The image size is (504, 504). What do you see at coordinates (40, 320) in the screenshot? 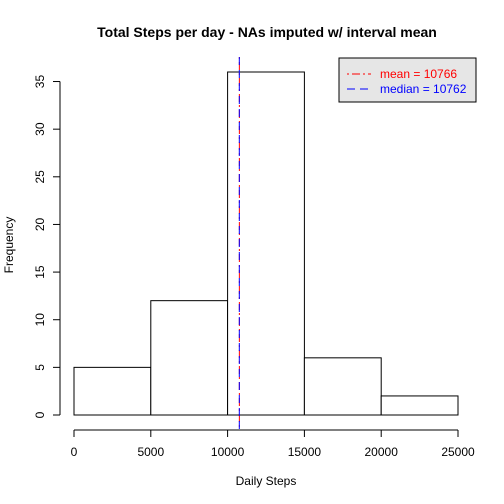
I see `y-tick-label: 10` at bounding box center [40, 320].